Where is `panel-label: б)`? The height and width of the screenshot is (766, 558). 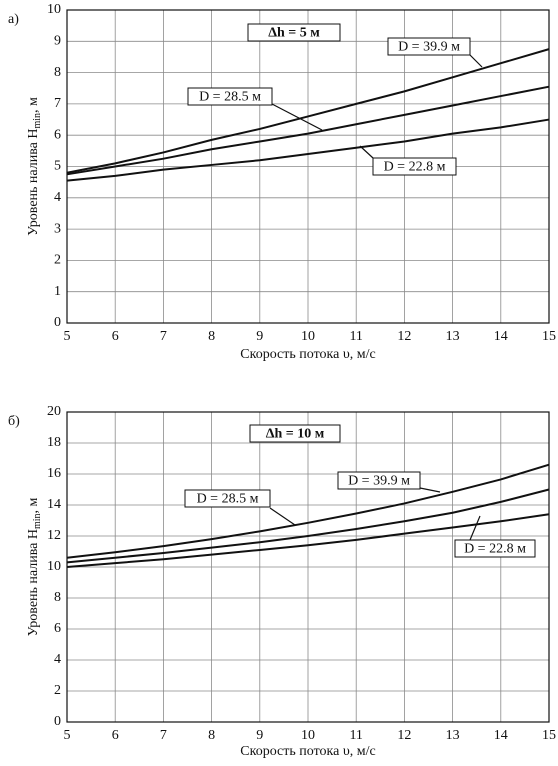
panel-label: б) is located at coordinates (14, 421).